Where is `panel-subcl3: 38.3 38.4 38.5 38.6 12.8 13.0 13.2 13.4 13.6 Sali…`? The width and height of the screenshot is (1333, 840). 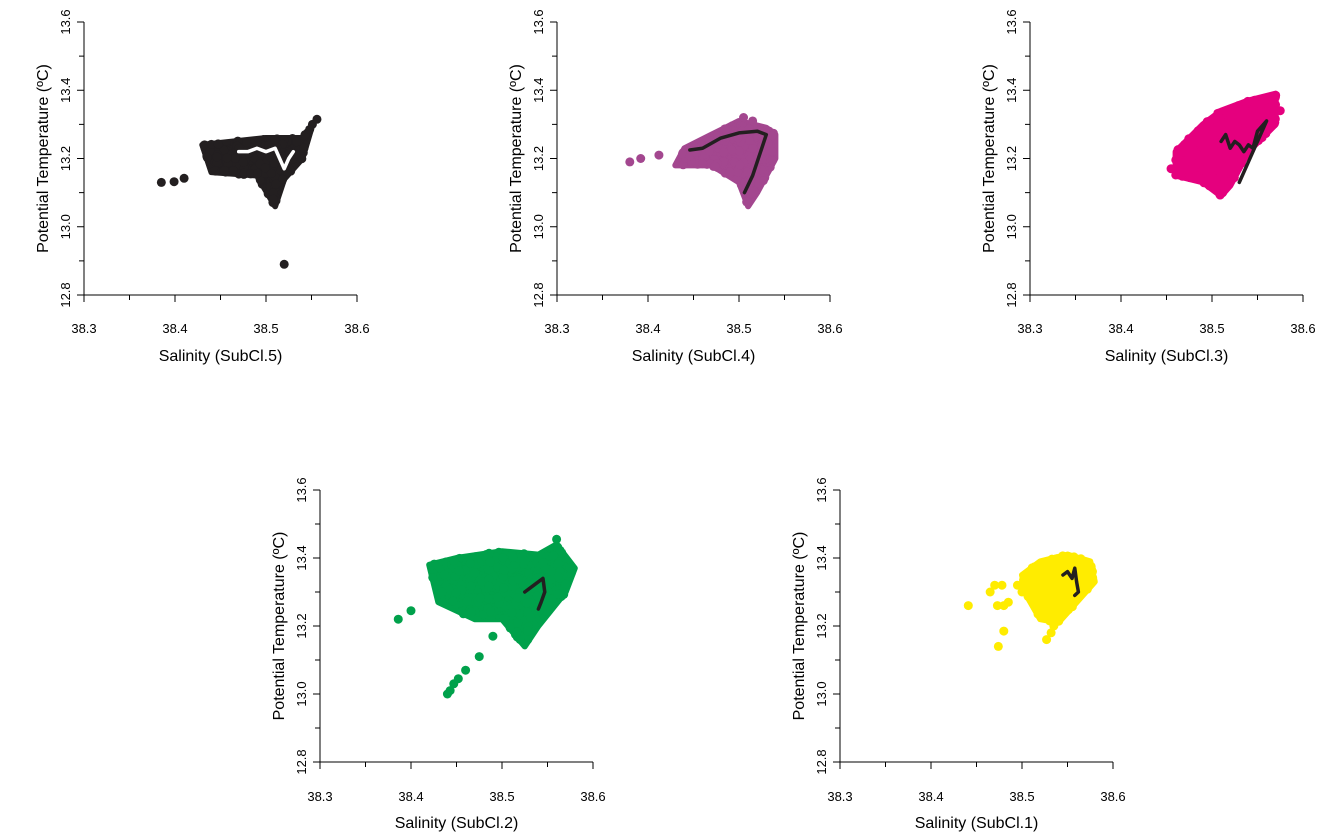
panel-subcl3: 38.3 38.4 38.5 38.6 12.8 13.0 13.2 13.4 13.6 Sali… is located at coordinates (1148, 187).